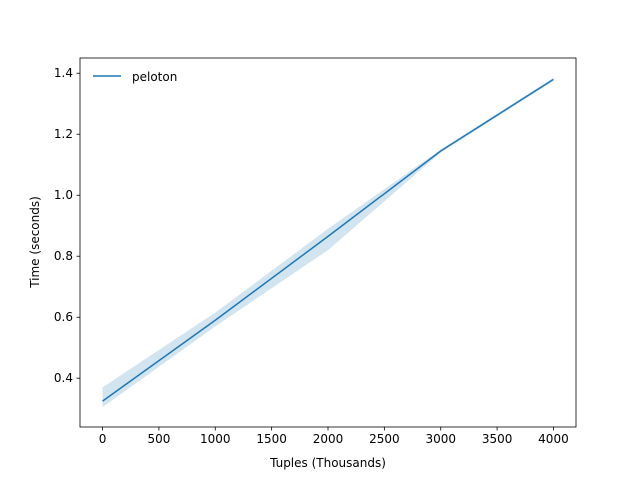 The width and height of the screenshot is (640, 480). What do you see at coordinates (384, 439) in the screenshot?
I see `x-tick-label: 2500` at bounding box center [384, 439].